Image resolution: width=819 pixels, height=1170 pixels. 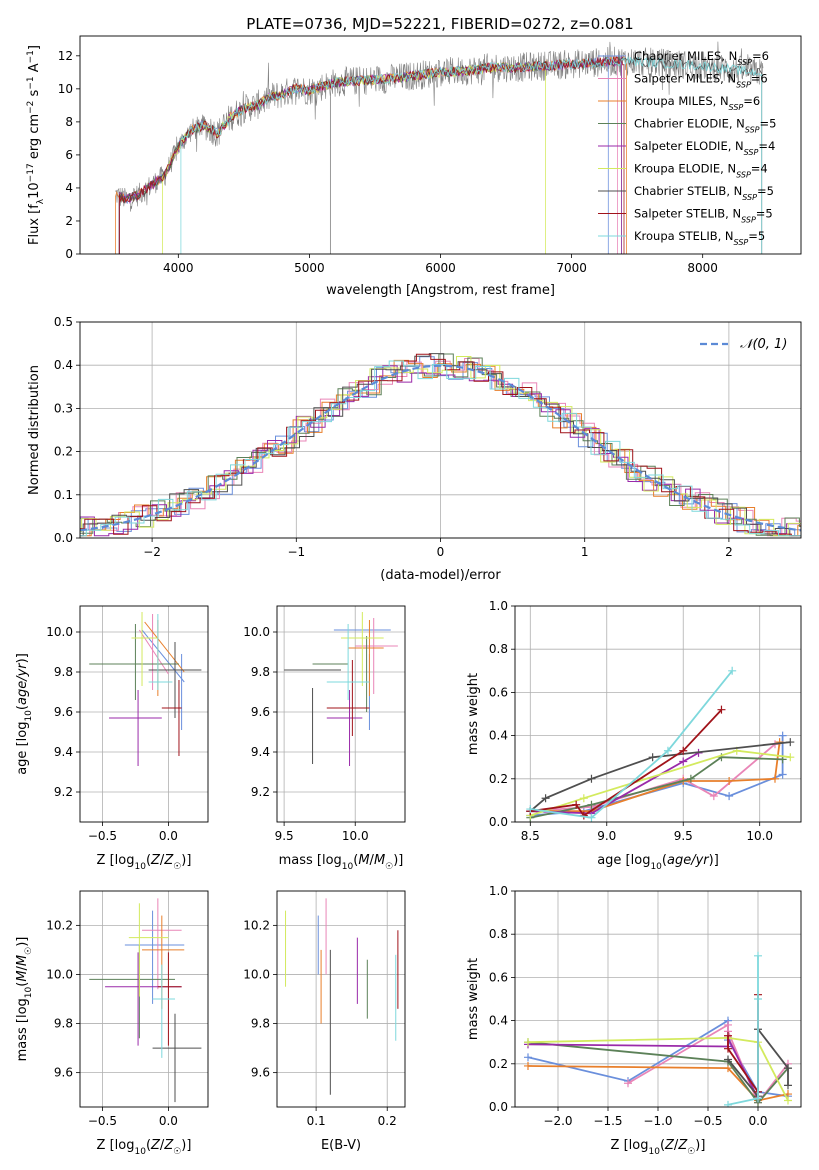 I want to click on age-vs-mass-xlabel-part: (, so click(x=355, y=860).